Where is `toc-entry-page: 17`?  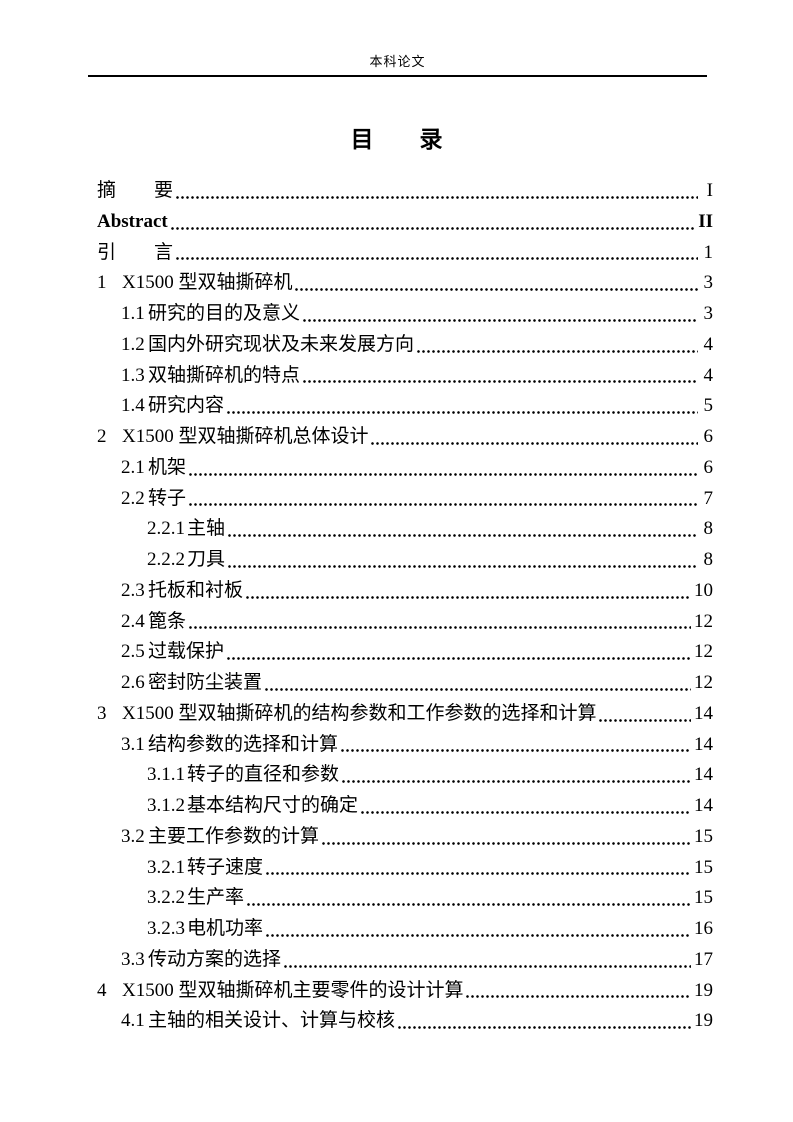
toc-entry-page: 17 is located at coordinates (703, 959).